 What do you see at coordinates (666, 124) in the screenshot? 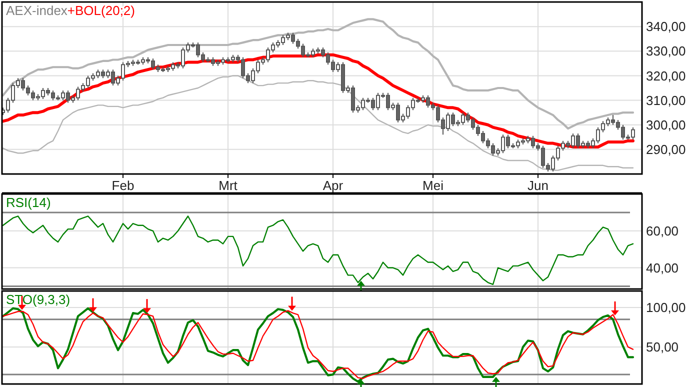
I see `y-tick-label: 300,00` at bounding box center [666, 124].